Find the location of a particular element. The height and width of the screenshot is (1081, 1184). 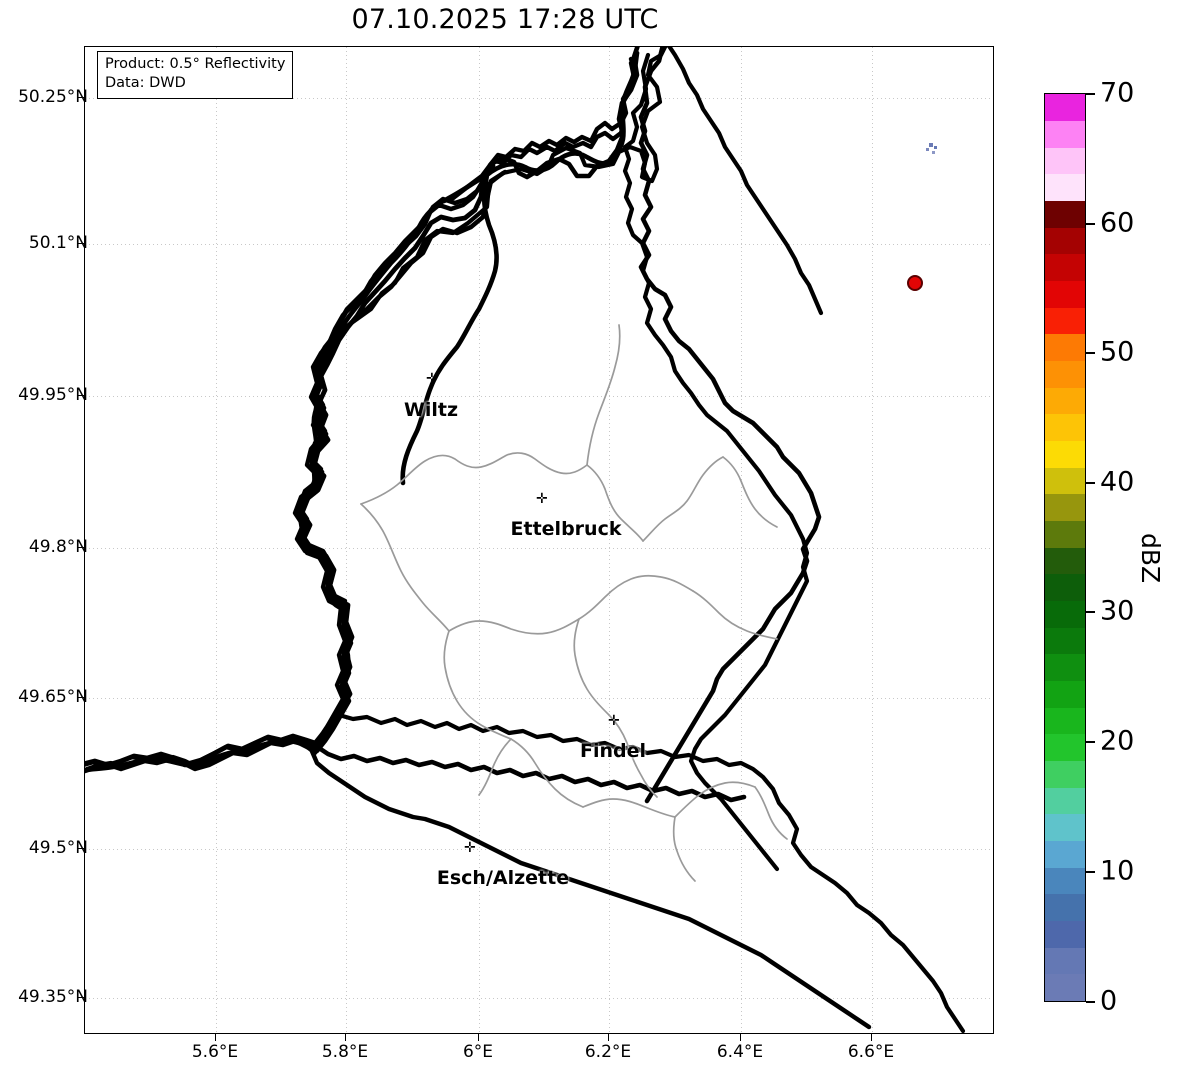

page-title: 07.10.2025 17:28 UTC is located at coordinates (505, 19).